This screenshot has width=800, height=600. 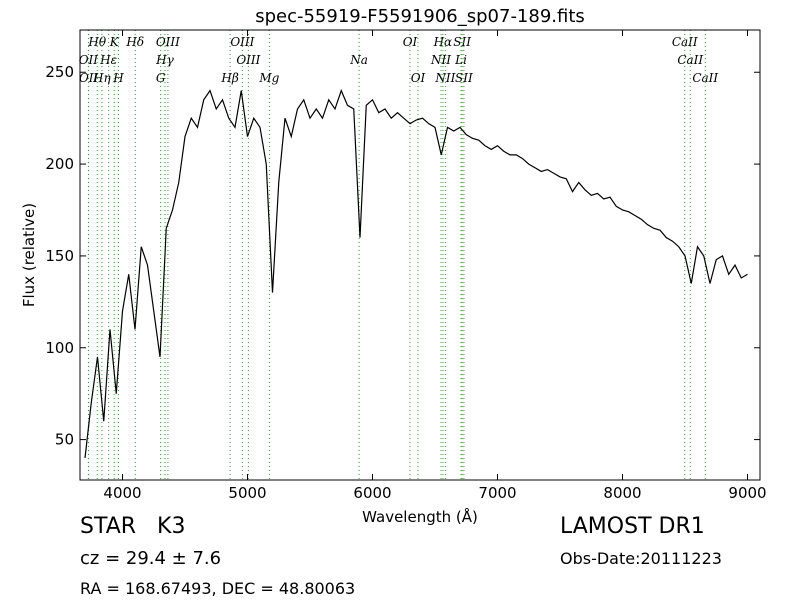 What do you see at coordinates (161, 78) in the screenshot?
I see `spectral-line-label: G` at bounding box center [161, 78].